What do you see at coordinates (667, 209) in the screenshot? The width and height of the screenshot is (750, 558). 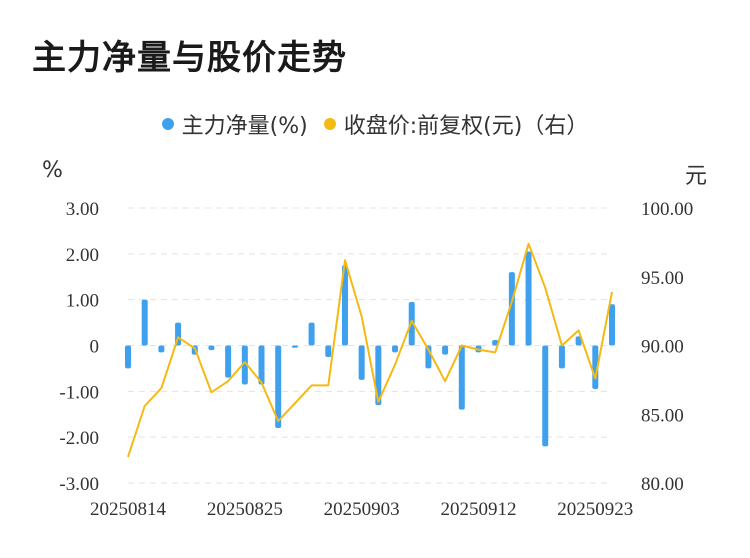 I see `right-tick-label: 100.00` at bounding box center [667, 209].